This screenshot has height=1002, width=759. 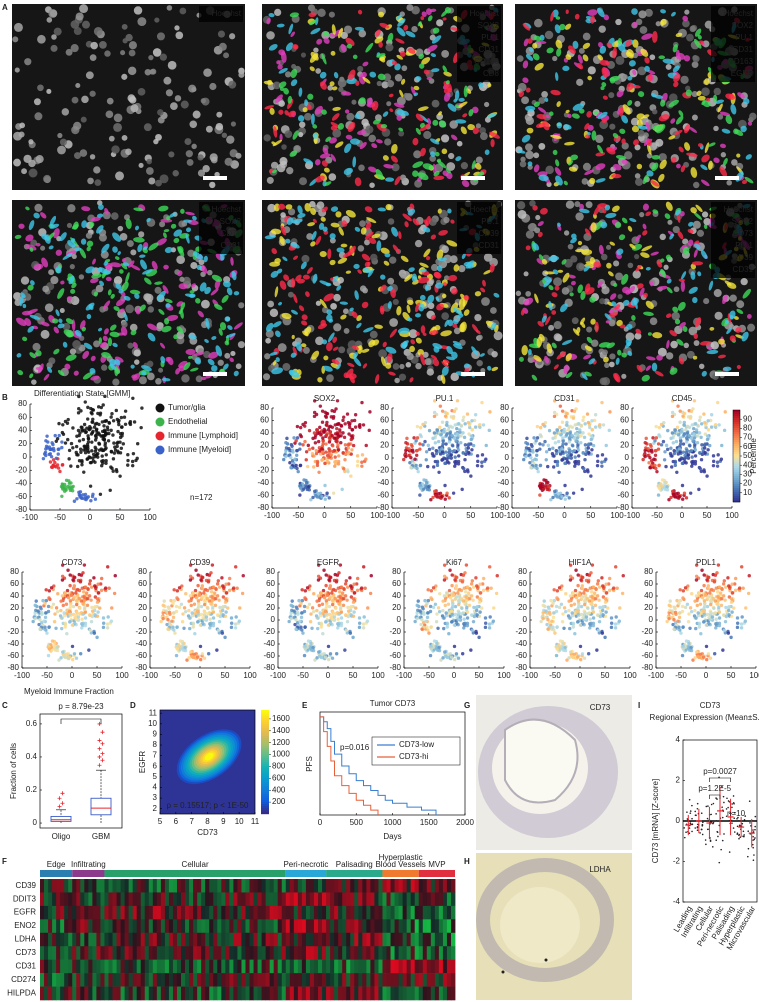 What do you see at coordinates (160, 422) in the screenshot?
I see `legend-swatch` at bounding box center [160, 422].